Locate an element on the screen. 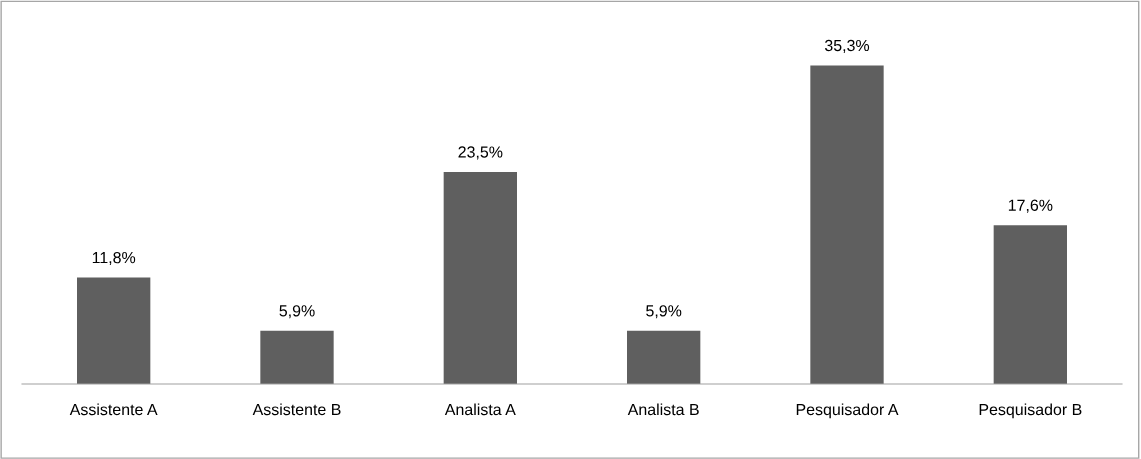 The height and width of the screenshot is (459, 1141). data-label: 23,5% is located at coordinates (480, 153).